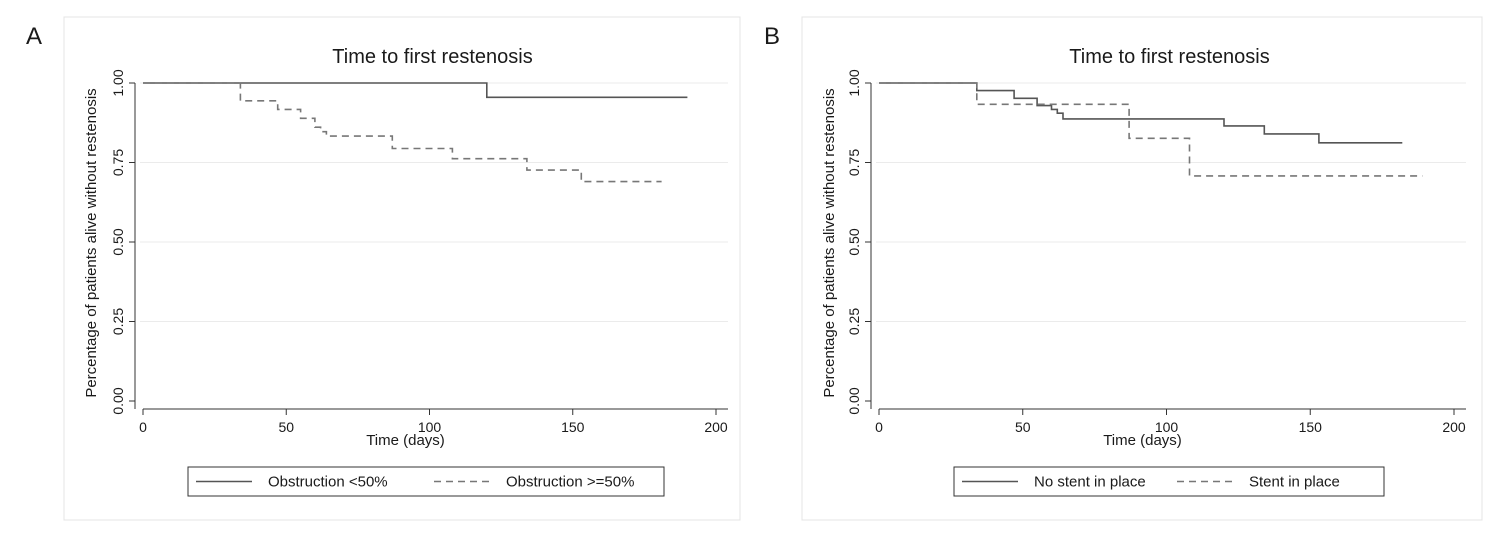 The height and width of the screenshot is (540, 1508). I want to click on legend-label: Obstruction >=50%, so click(570, 482).